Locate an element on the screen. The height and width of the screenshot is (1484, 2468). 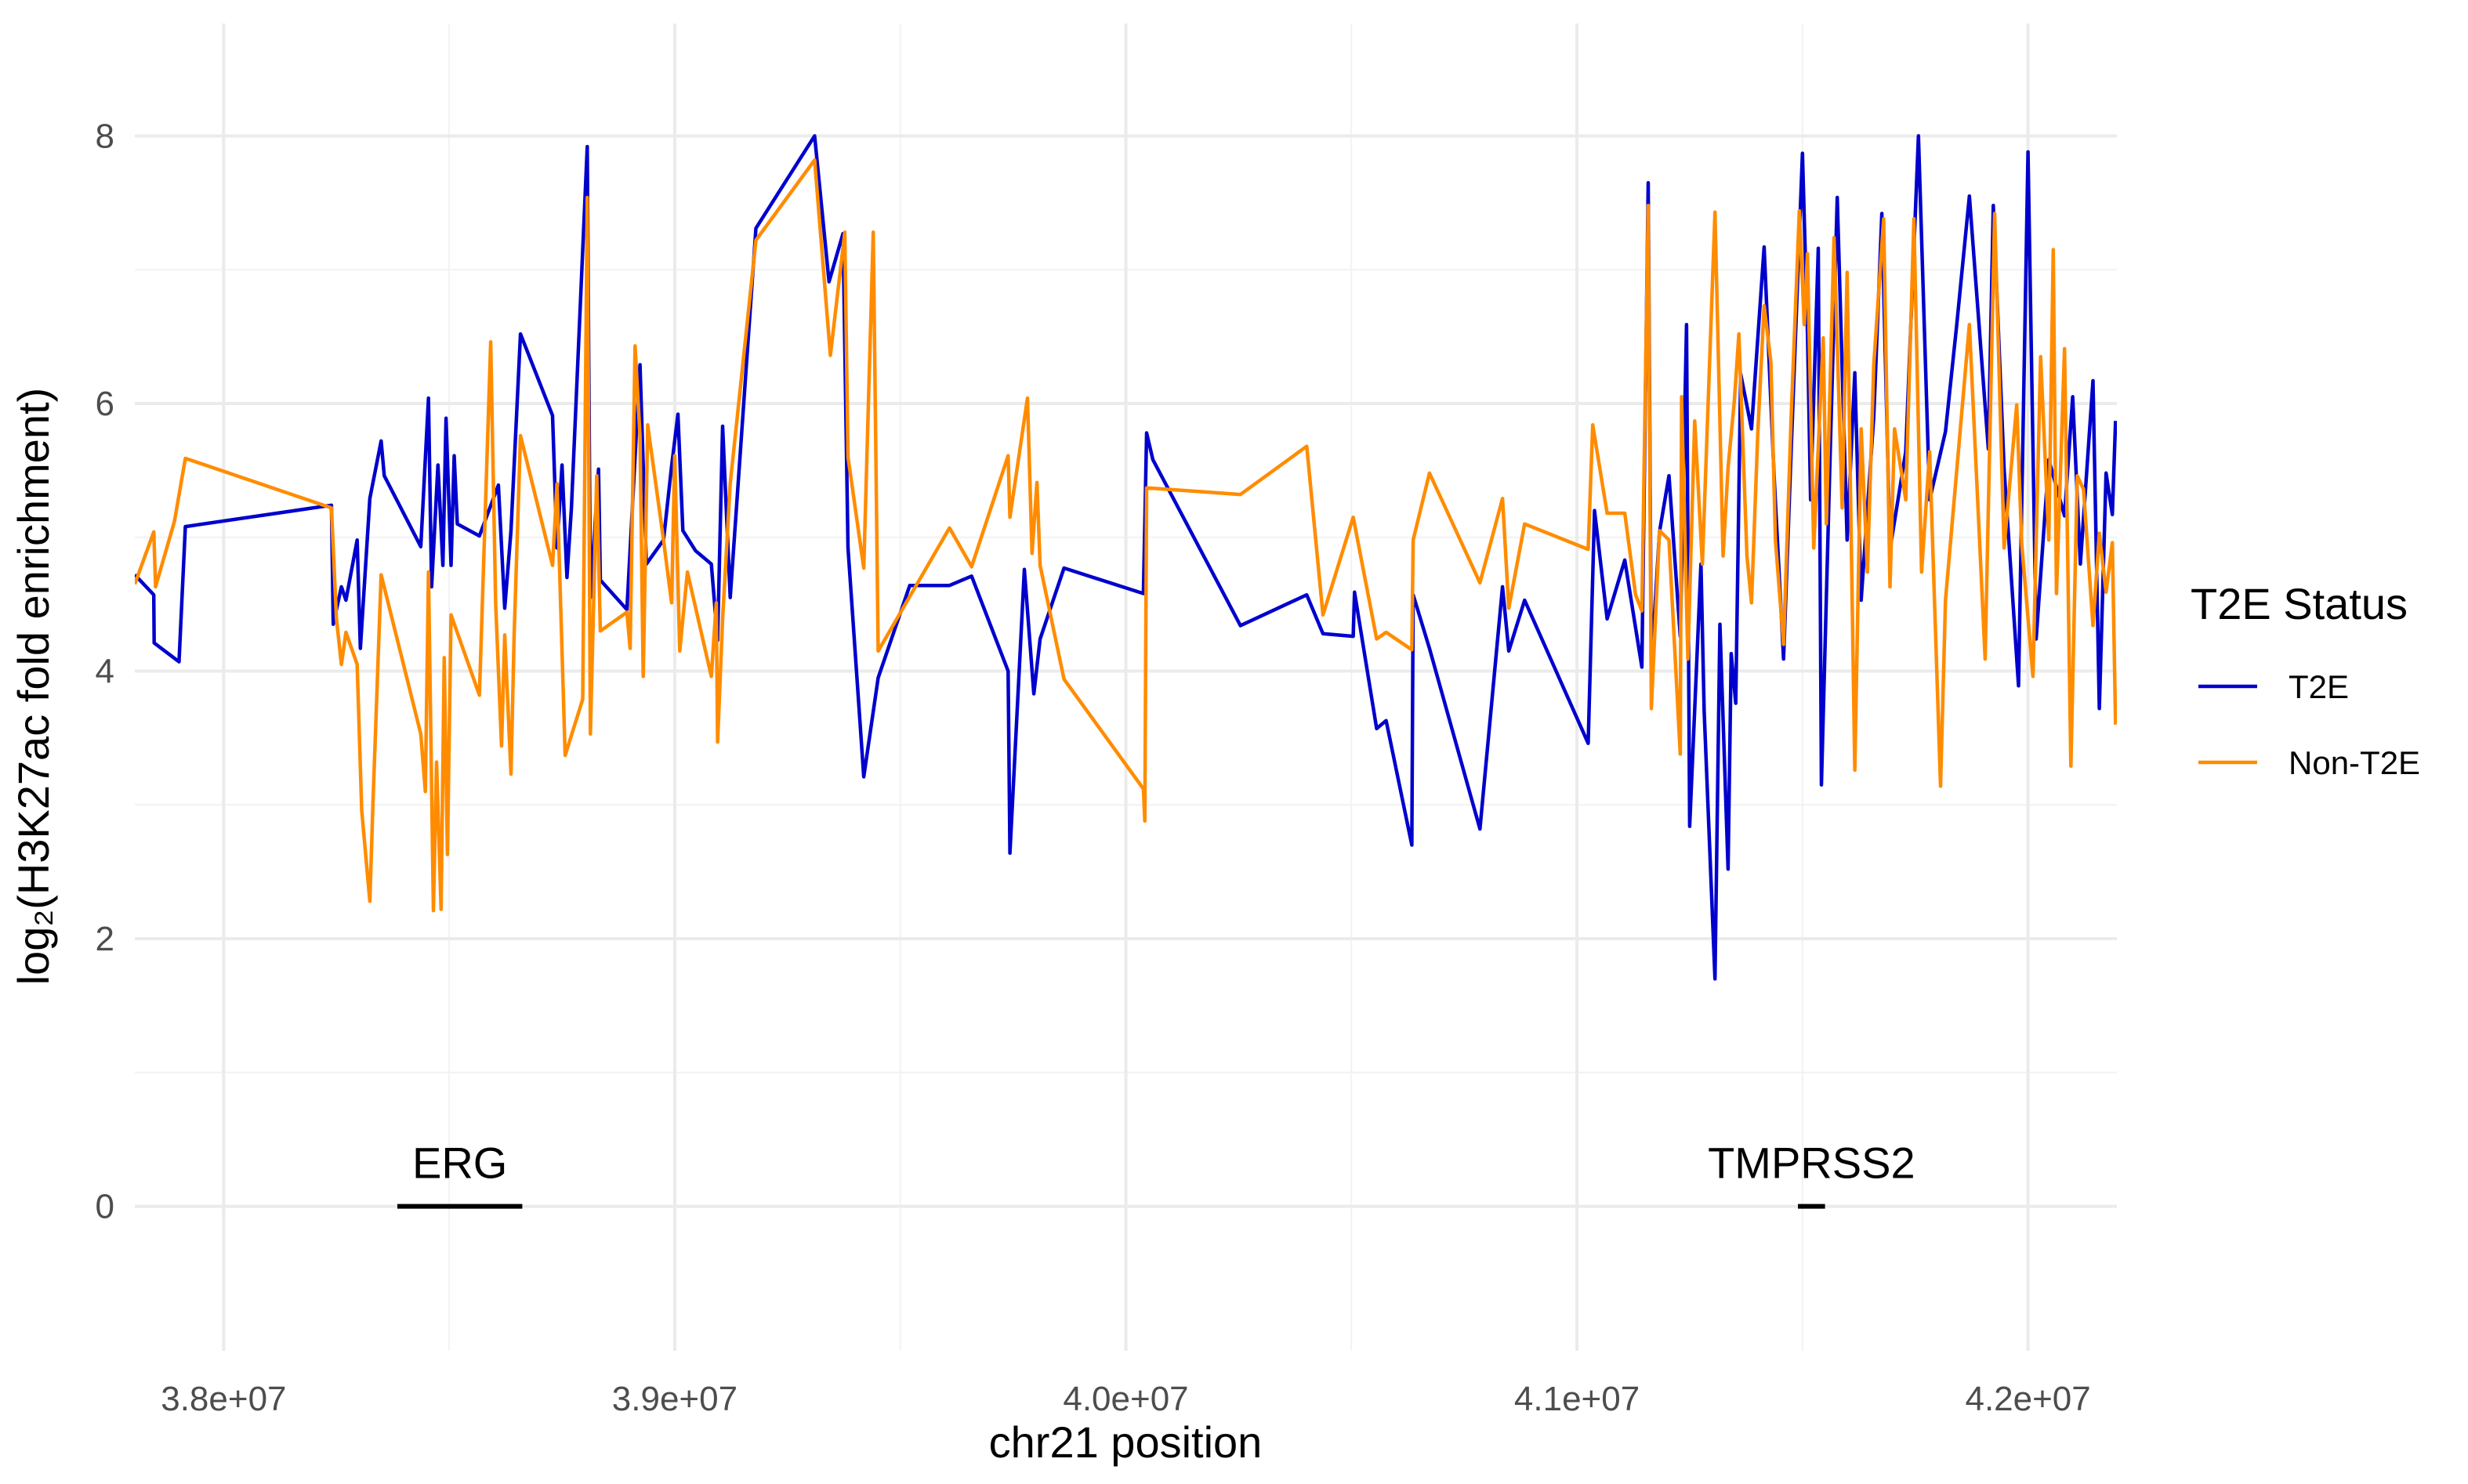
x-tick-label: 4.2e+07 is located at coordinates (2028, 1399).